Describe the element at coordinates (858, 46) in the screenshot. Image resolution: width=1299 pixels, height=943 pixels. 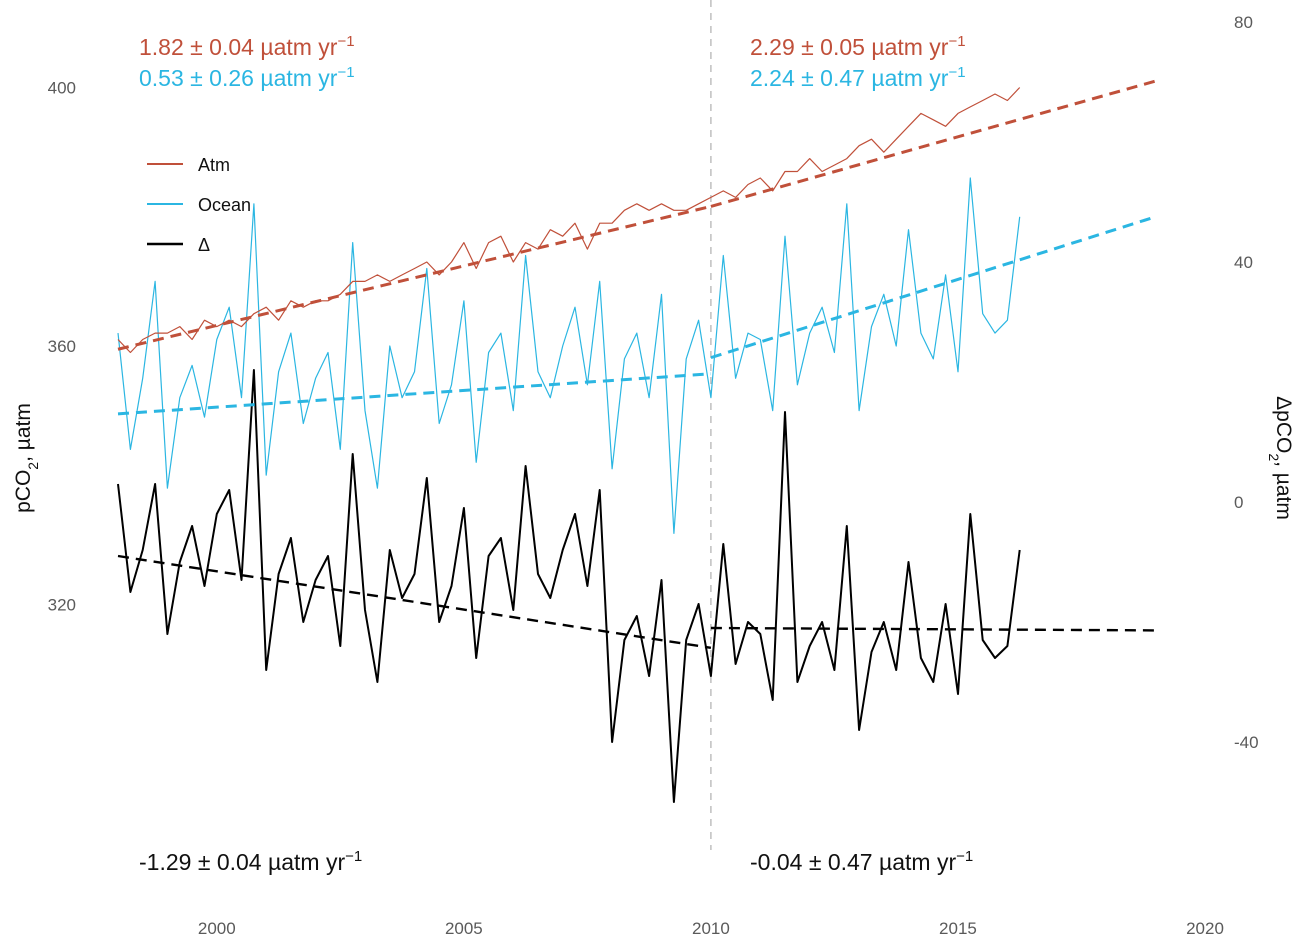
I see `annotation-atm-after: 2.29 ± 0.05 µatm yr−1` at that location.